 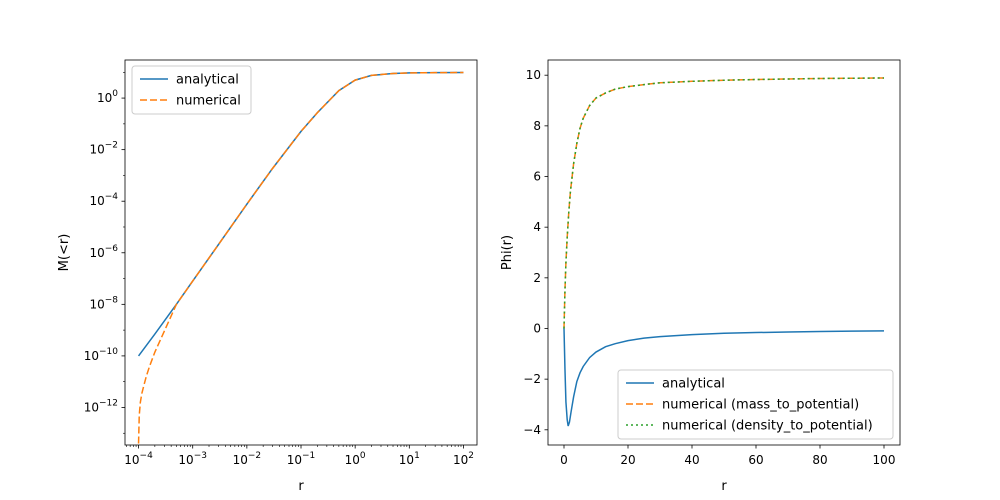 I want to click on x-tick-label: 0, so click(x=564, y=460).